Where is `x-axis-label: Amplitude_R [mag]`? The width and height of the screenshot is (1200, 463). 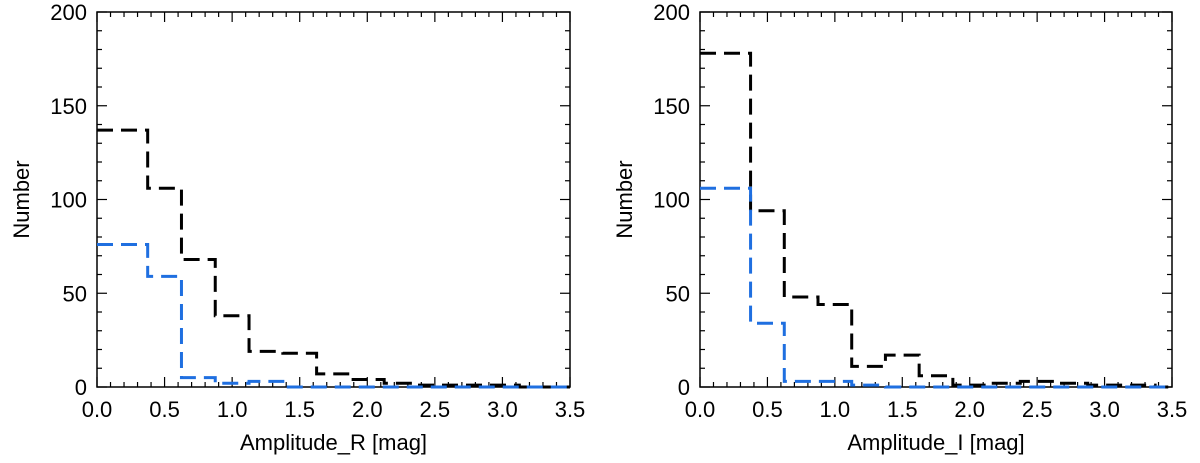
x-axis-label: Amplitude_R [mag] is located at coordinates (333, 442).